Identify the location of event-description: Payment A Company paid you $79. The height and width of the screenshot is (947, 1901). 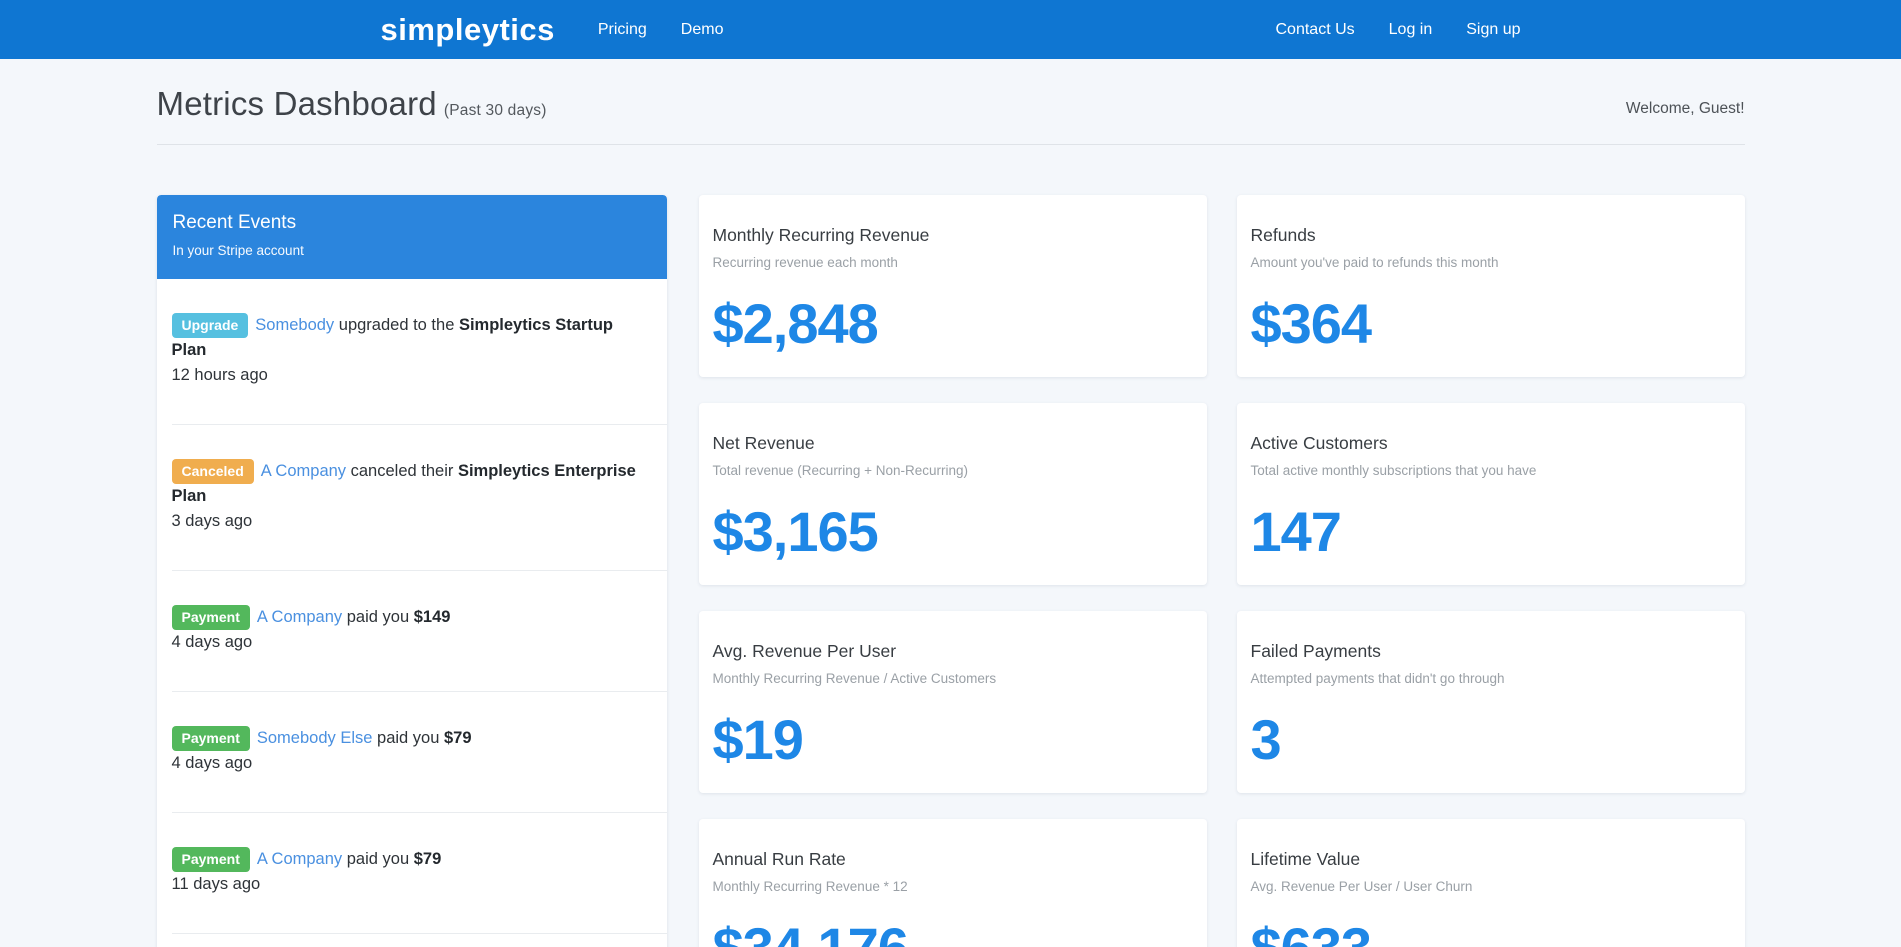
(405, 859).